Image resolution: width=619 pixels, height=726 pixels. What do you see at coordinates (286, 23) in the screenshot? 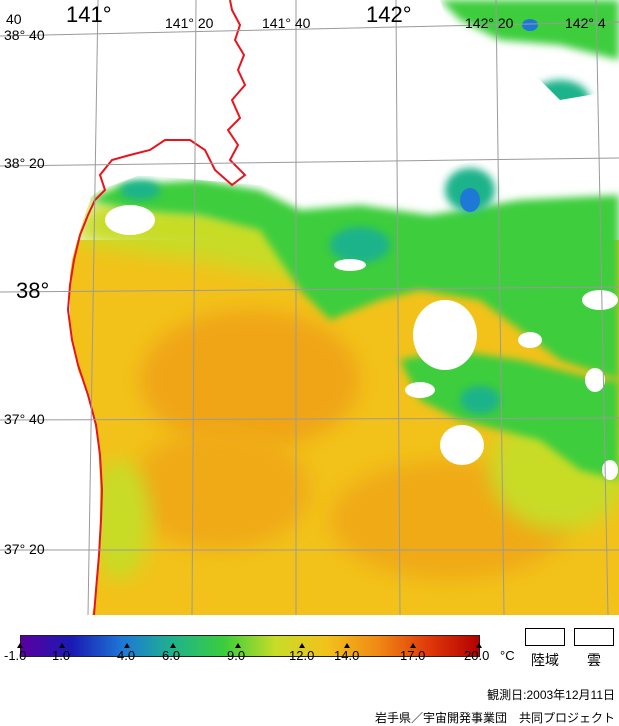
I see `lon-label-141-40: 141° 40` at bounding box center [286, 23].